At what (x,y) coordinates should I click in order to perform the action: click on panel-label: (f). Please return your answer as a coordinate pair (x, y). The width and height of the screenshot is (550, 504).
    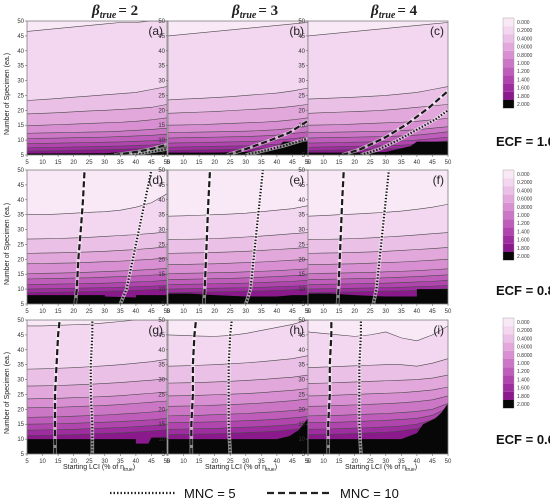
    Looking at the image, I should click on (438, 180).